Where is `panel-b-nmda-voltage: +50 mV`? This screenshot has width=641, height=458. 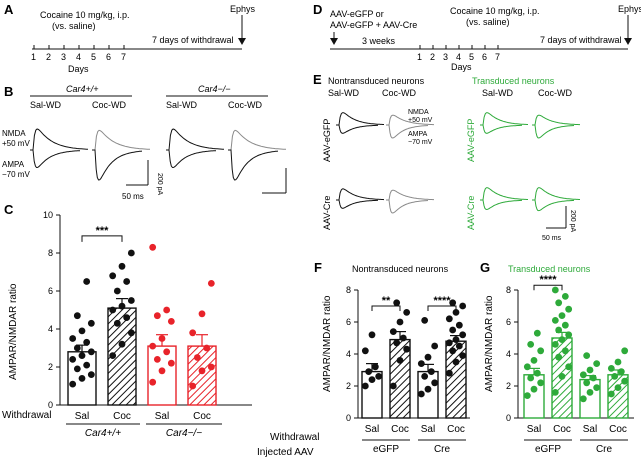 panel-b-nmda-voltage: +50 mV is located at coordinates (16, 143).